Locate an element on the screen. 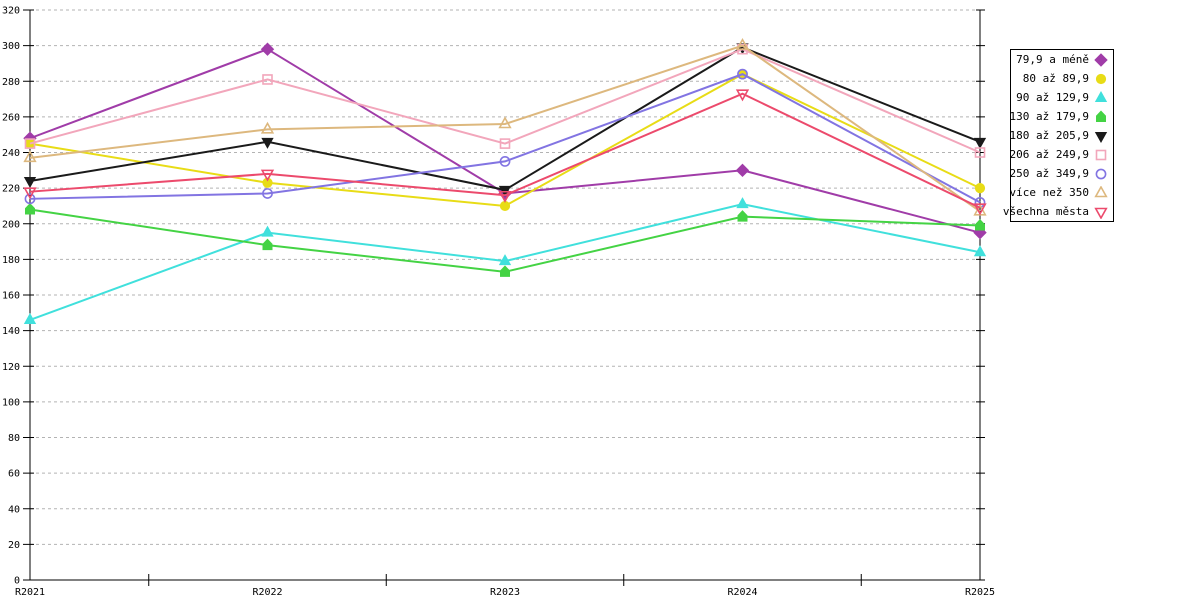  legend-item-7: 250 až 349,9 is located at coordinates (1059, 173).